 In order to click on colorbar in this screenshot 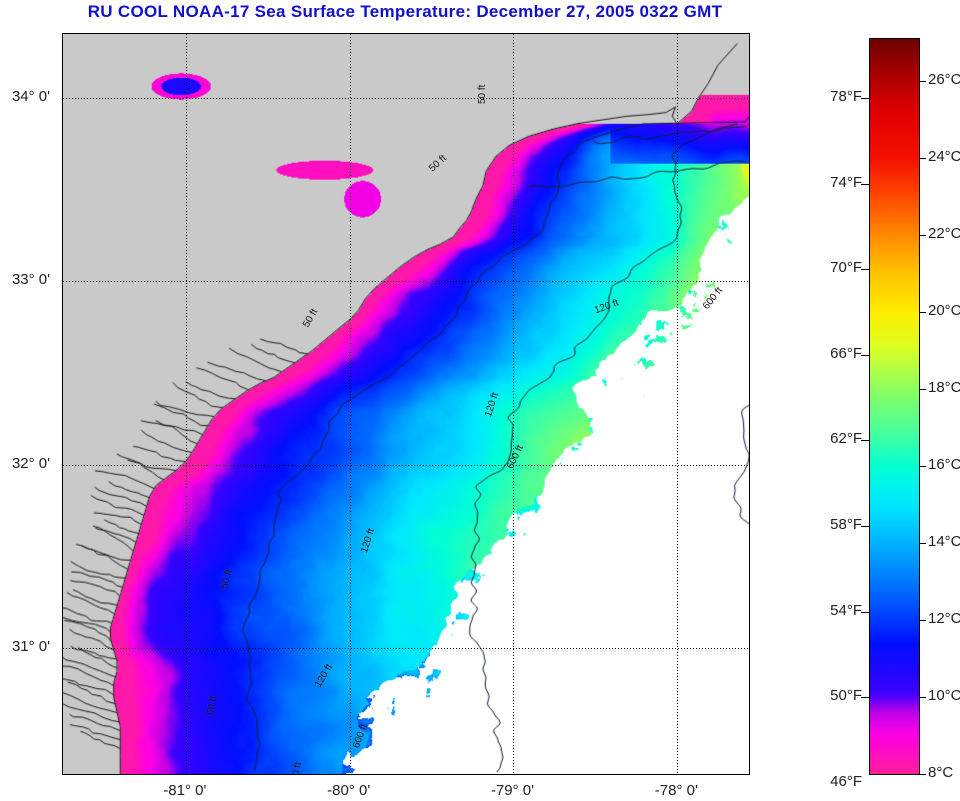, I will do `click(893, 406)`.